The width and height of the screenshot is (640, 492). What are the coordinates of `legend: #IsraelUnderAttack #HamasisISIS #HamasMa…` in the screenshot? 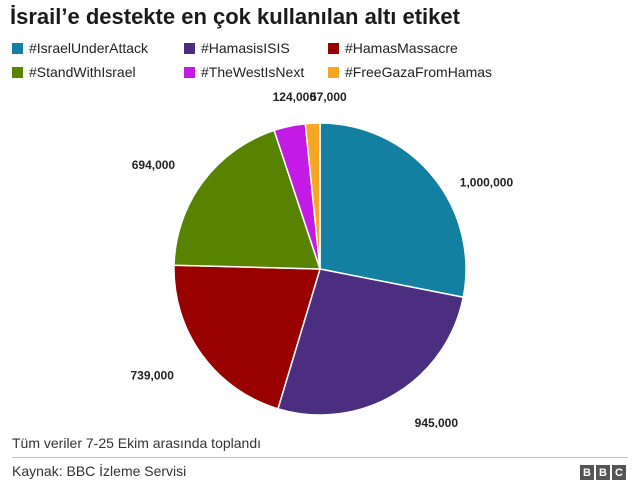 It's located at (322, 64).